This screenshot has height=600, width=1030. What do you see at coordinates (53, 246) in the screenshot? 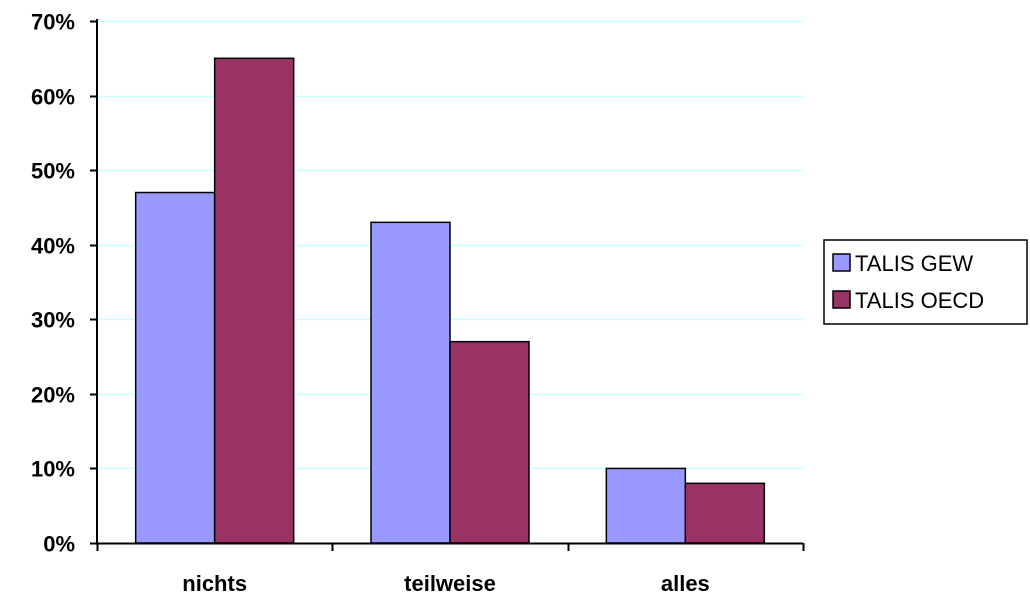
I see `y-tick-label: 40%` at bounding box center [53, 246].